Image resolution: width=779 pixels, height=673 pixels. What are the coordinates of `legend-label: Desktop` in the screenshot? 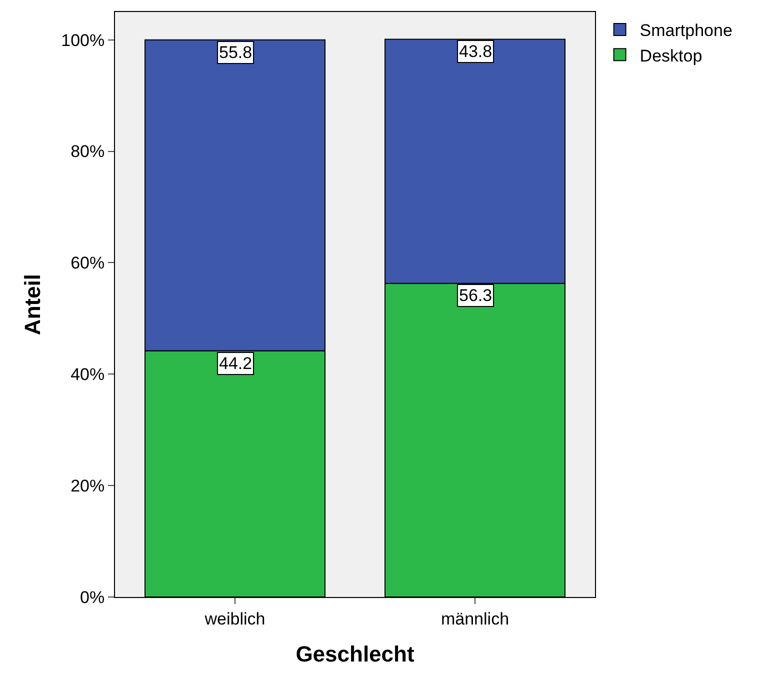 It's located at (671, 56).